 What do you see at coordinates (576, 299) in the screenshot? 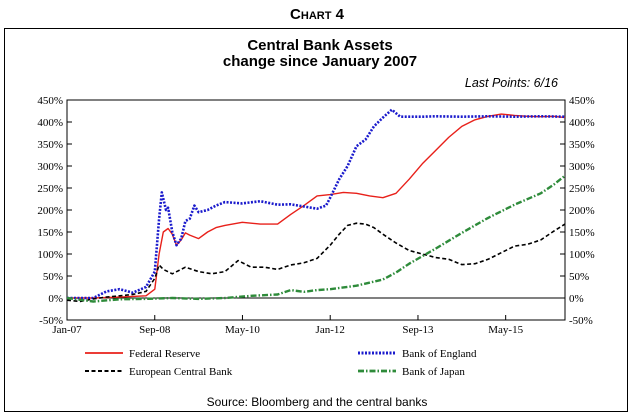
I see `y-tick-label-right: 0%` at bounding box center [576, 299].